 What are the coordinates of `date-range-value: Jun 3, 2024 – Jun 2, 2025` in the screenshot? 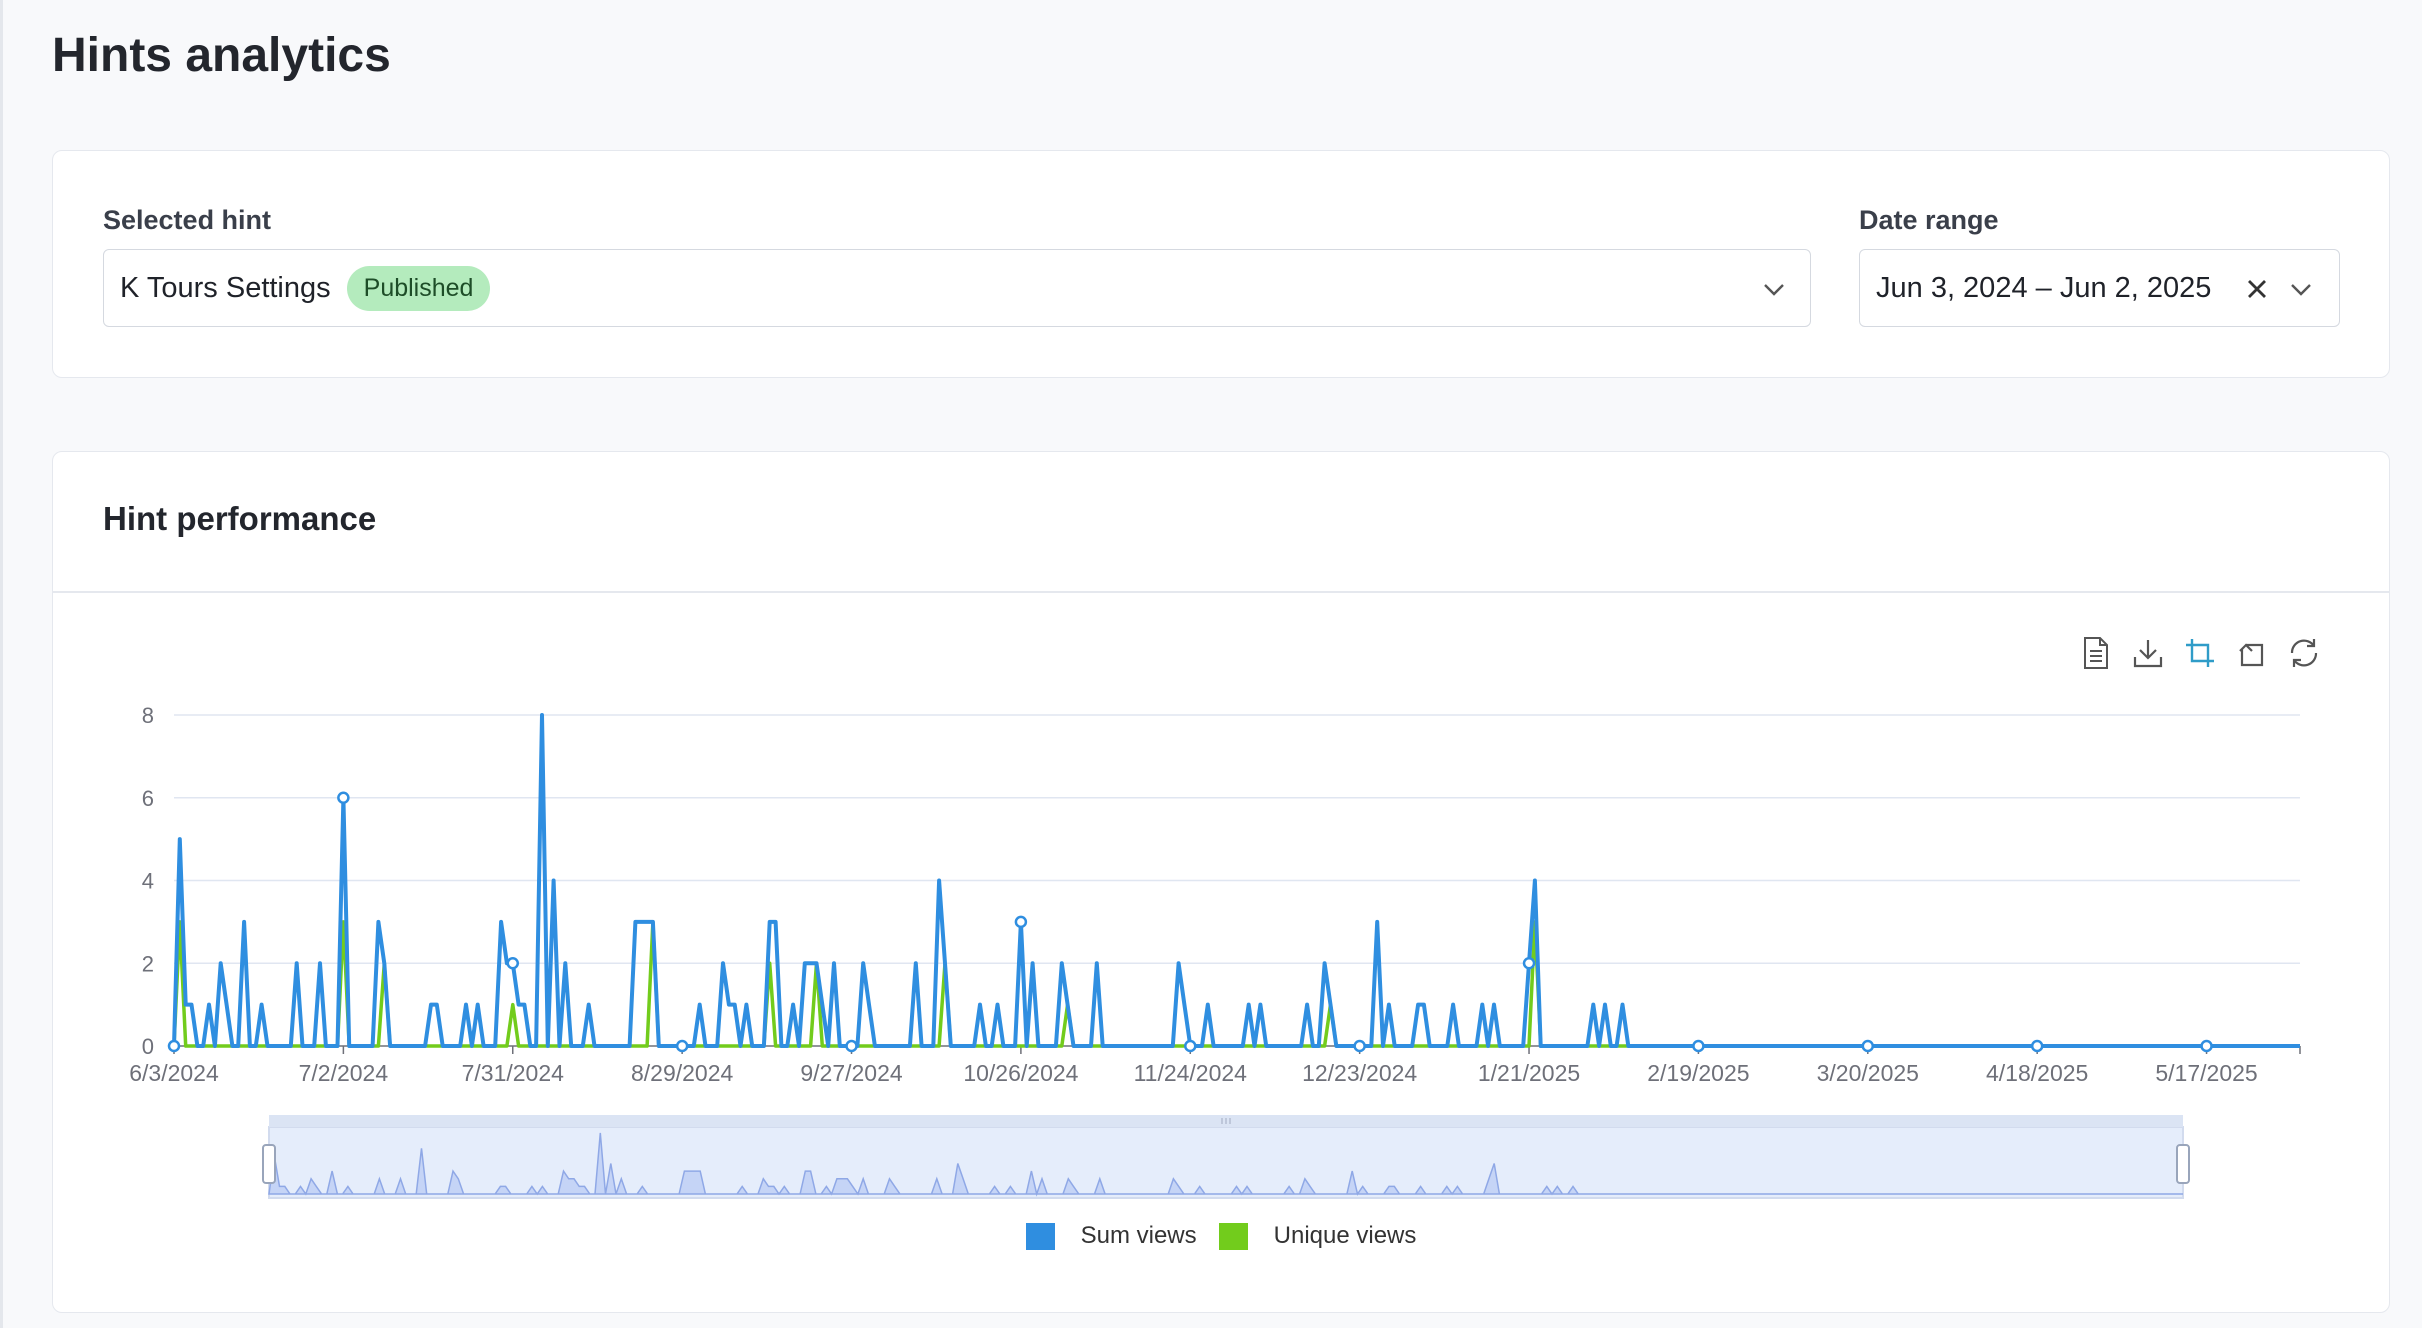 It's located at (2044, 287).